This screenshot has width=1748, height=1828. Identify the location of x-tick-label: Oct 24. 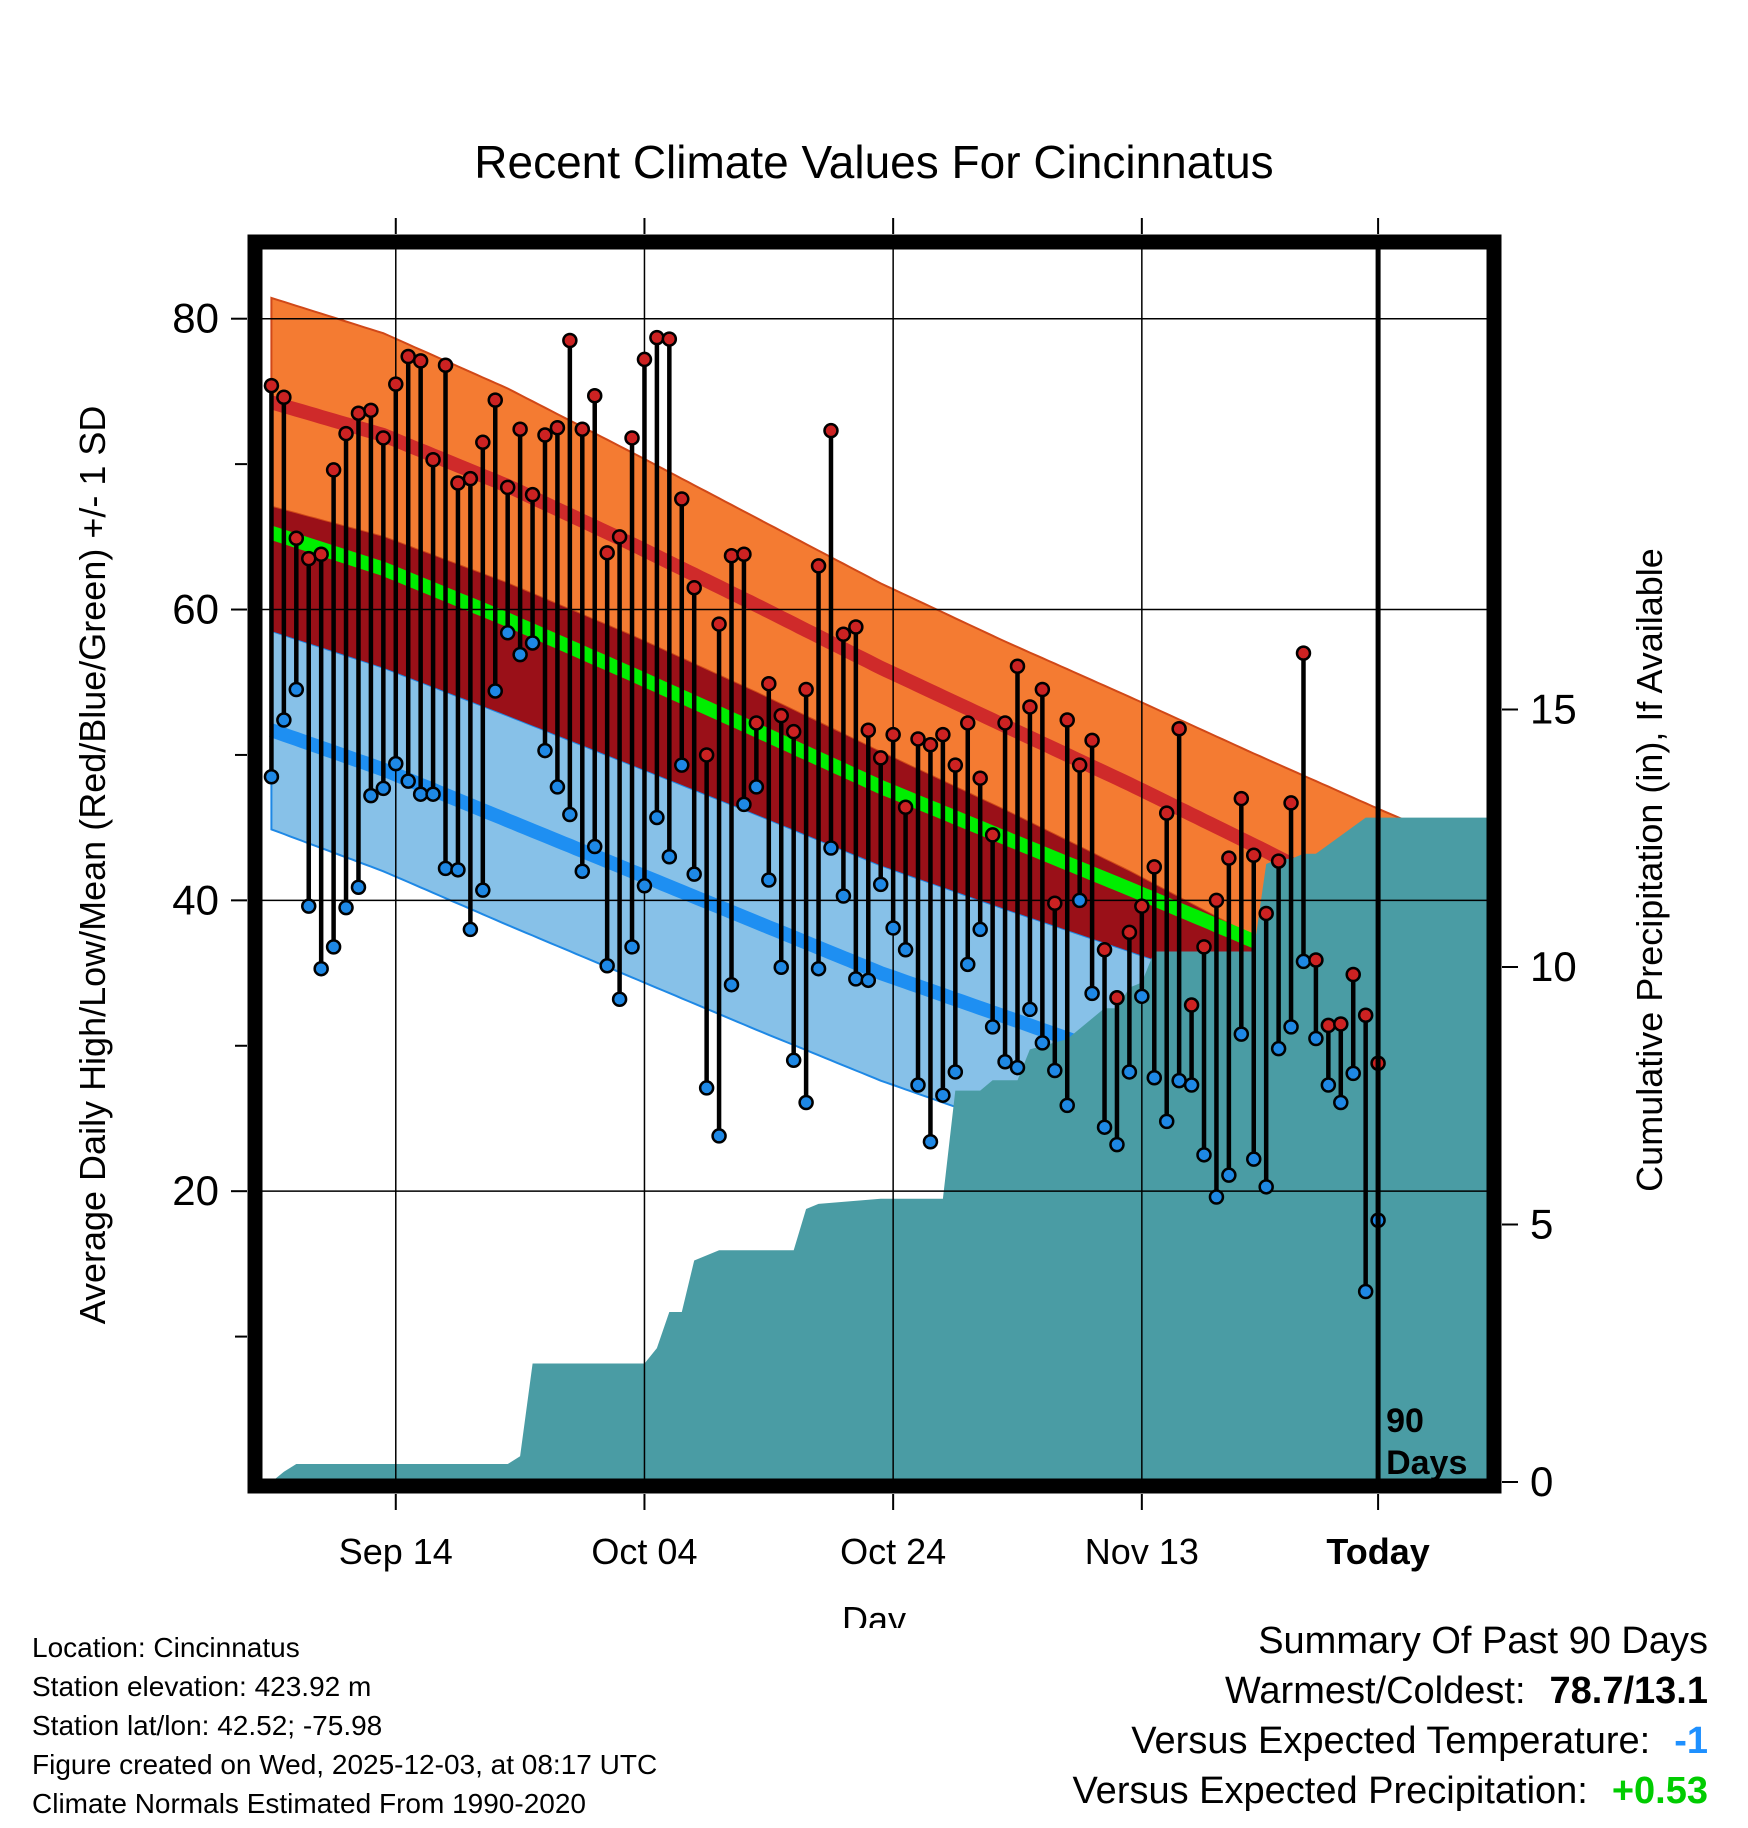
(893, 1551).